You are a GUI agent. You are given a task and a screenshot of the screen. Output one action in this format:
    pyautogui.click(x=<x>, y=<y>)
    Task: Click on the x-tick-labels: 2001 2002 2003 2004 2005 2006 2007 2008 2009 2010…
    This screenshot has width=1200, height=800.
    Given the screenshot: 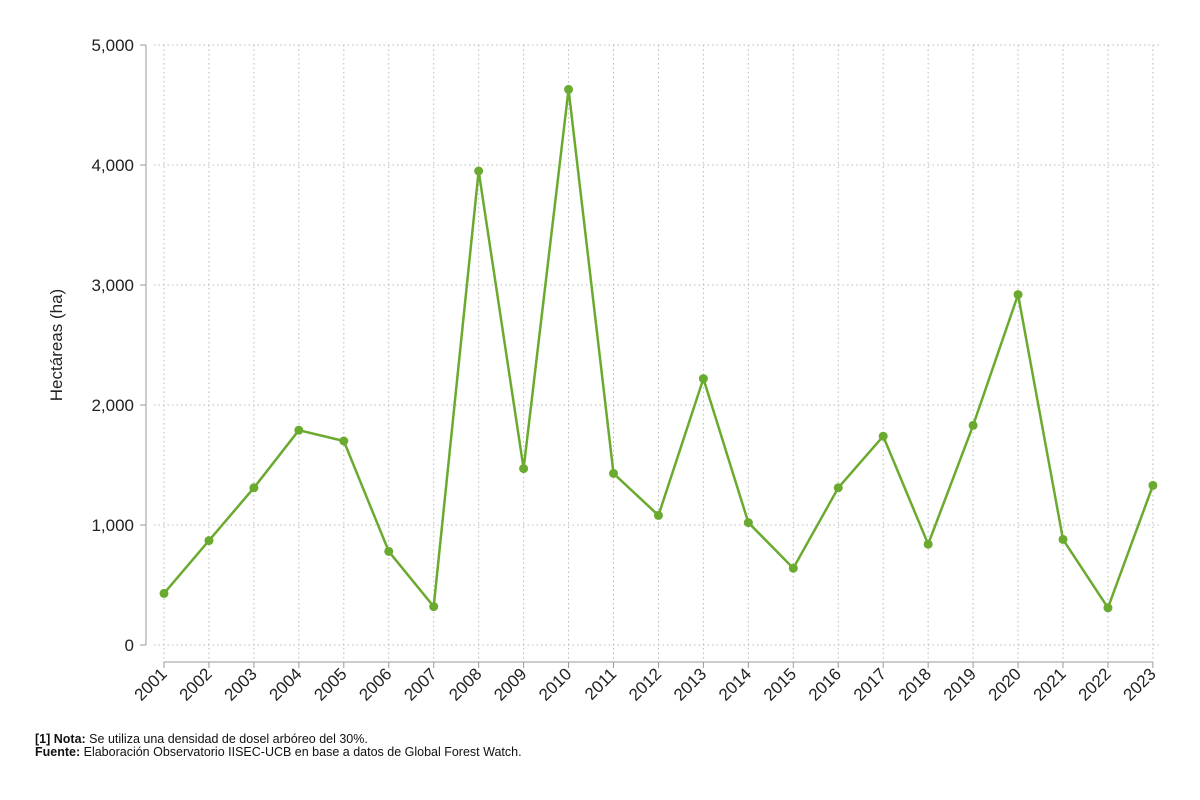 What is the action you would take?
    pyautogui.click(x=645, y=684)
    